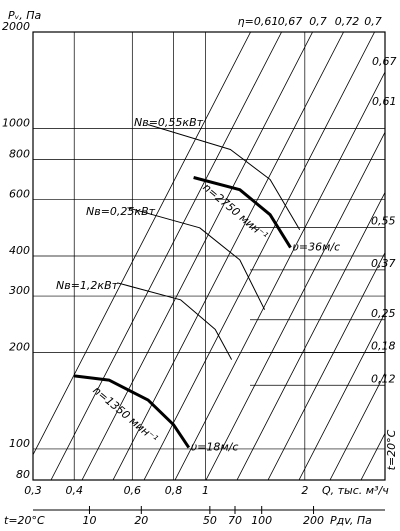 This screenshot has height=531, width=400. What do you see at coordinates (133, 490) in the screenshot?
I see `x-tick-label: 0,6` at bounding box center [133, 490].